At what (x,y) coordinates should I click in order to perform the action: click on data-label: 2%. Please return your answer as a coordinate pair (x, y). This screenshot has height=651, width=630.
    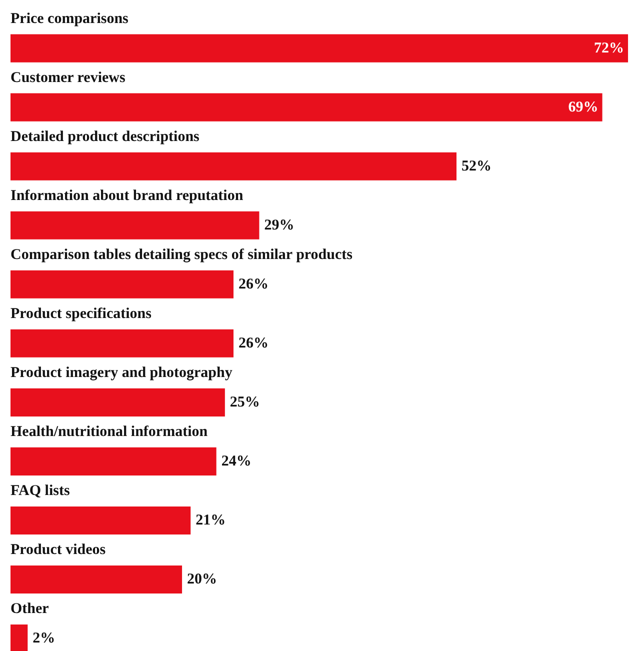
    Looking at the image, I should click on (44, 638).